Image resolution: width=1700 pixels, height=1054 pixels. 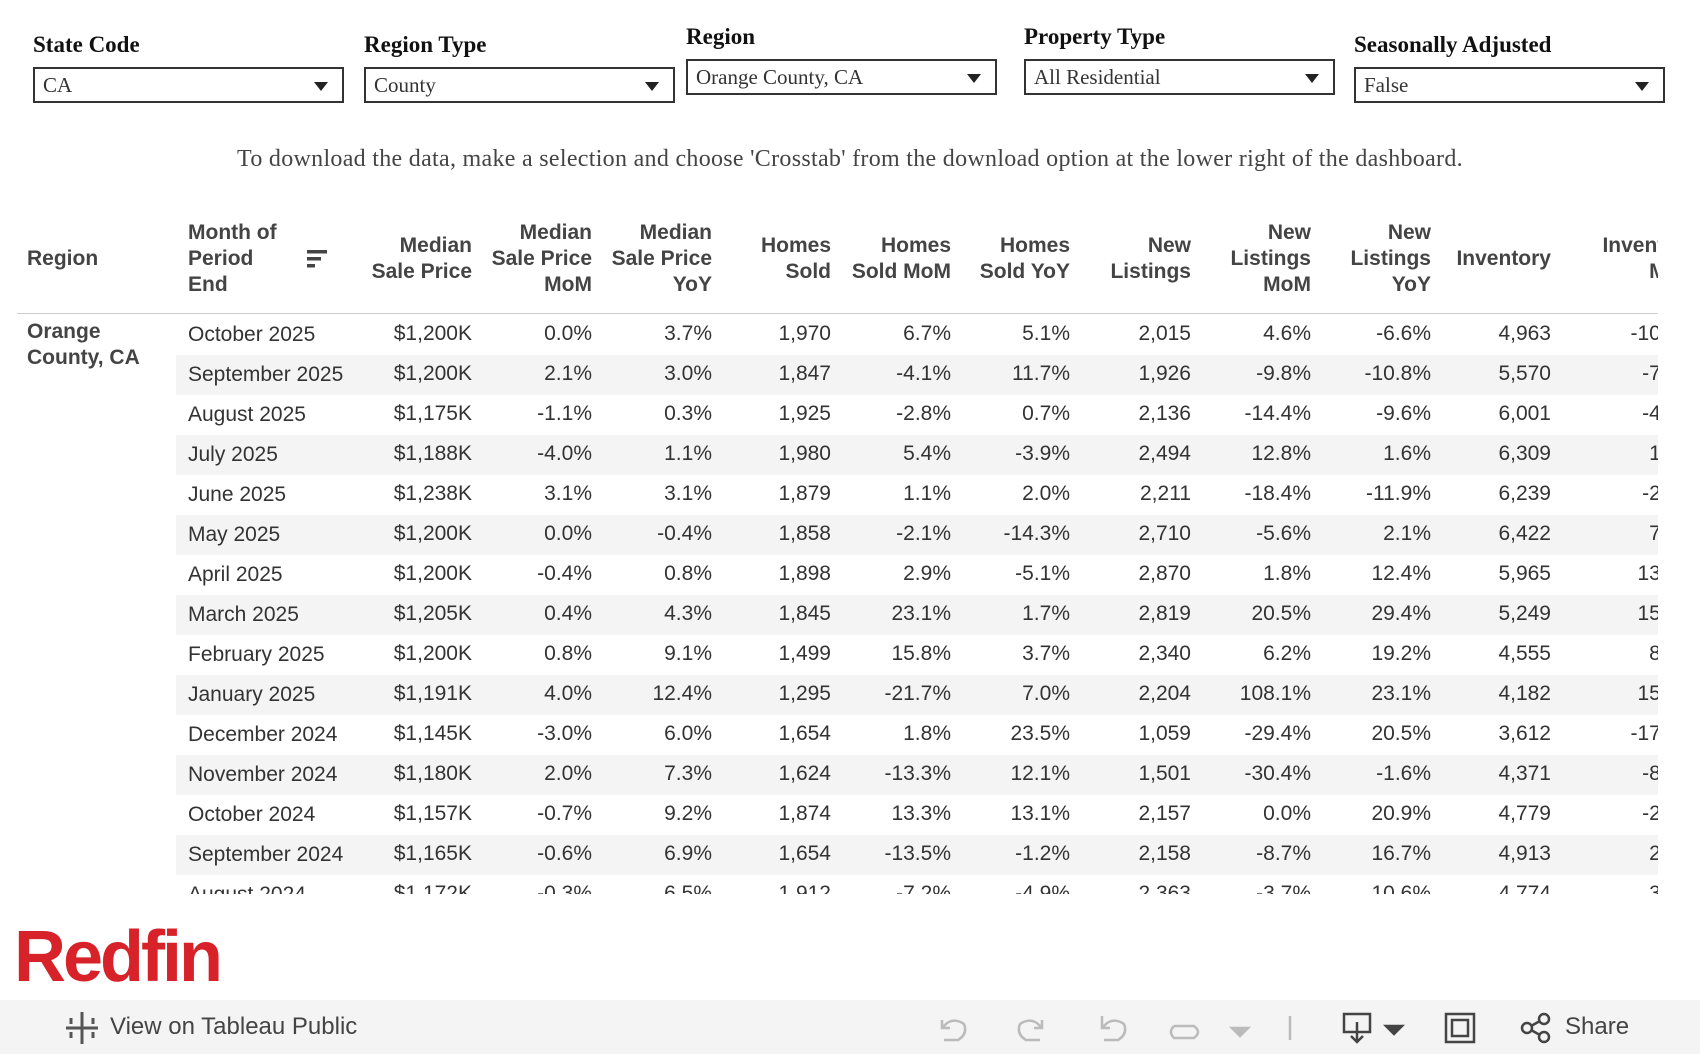 What do you see at coordinates (1407, 453) in the screenshot?
I see `table-cell: 1.6%` at bounding box center [1407, 453].